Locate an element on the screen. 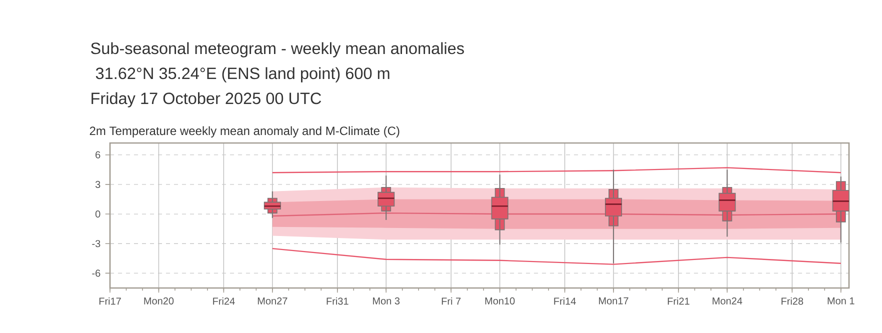 The height and width of the screenshot is (333, 882). x-tick-label: Mon24 is located at coordinates (727, 300).